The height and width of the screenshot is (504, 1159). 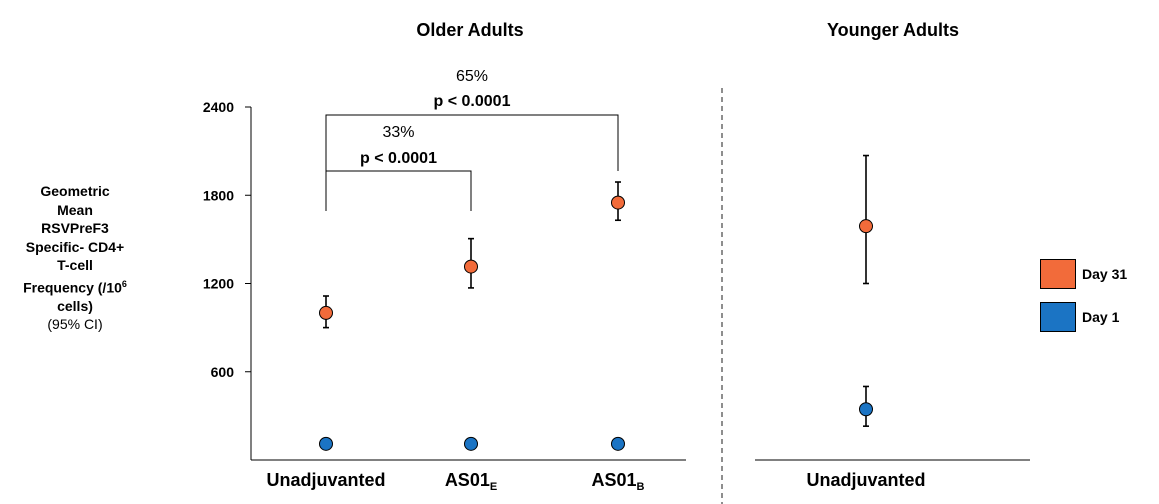 I want to click on annotation-percent: 33%, so click(x=398, y=132).